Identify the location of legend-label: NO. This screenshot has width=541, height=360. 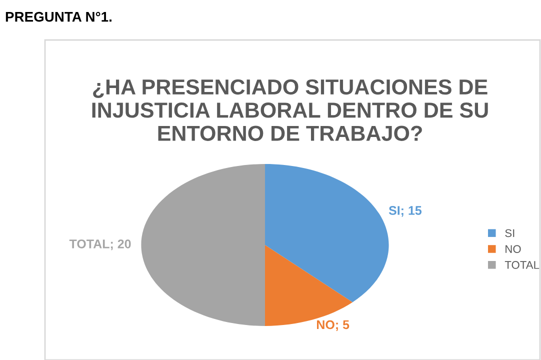
(513, 249).